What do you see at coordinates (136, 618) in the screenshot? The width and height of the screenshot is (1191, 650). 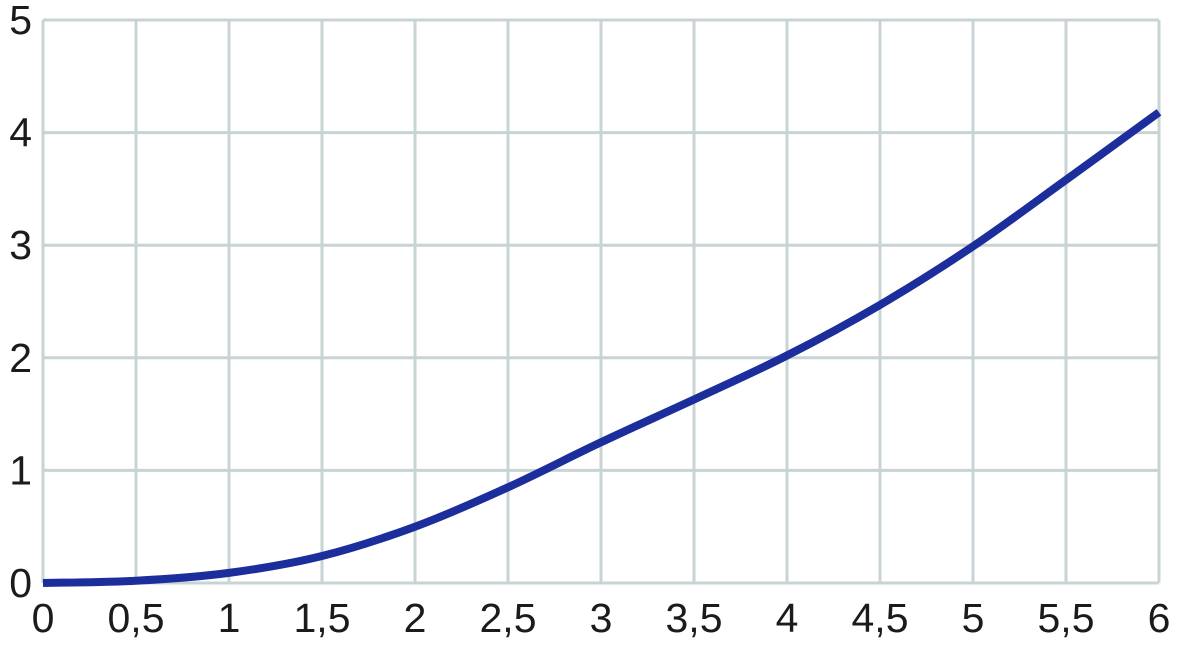 I see `x-tick-label: 0,5` at bounding box center [136, 618].